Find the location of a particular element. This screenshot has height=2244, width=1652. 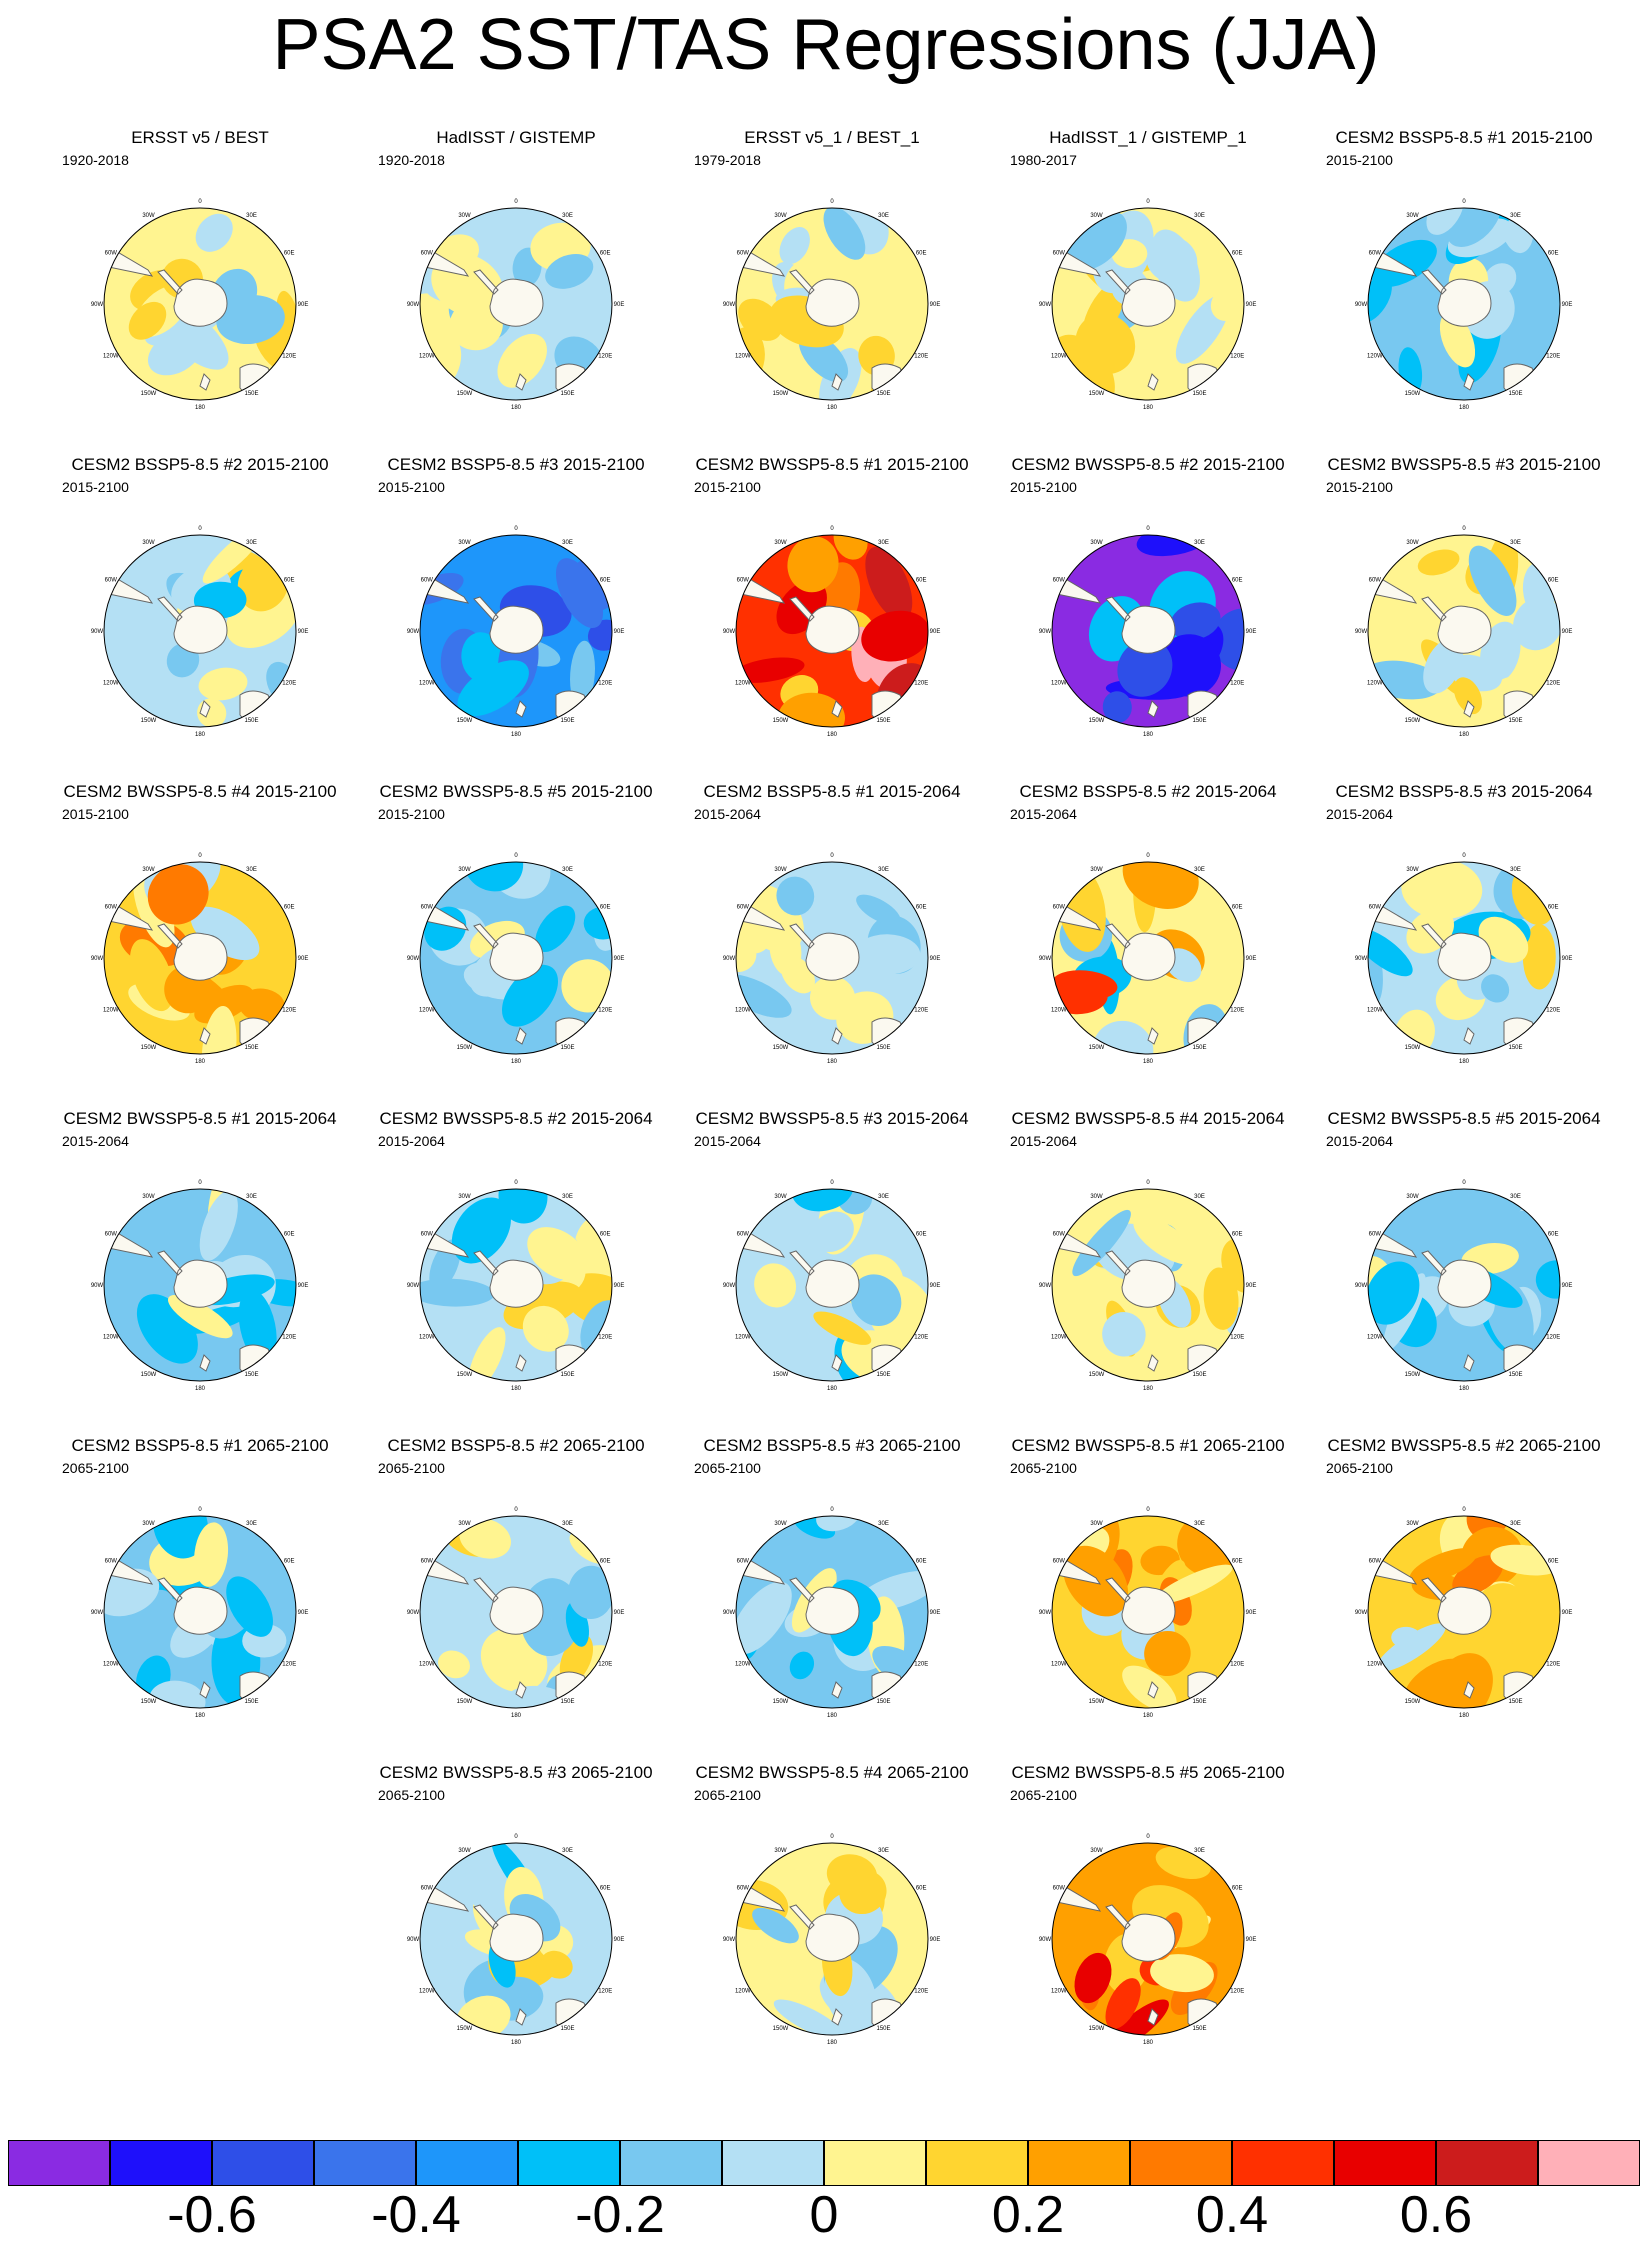

panel-title: CESM2 BWSSP5-8.5 #5 2015-2100 is located at coordinates (516, 791).